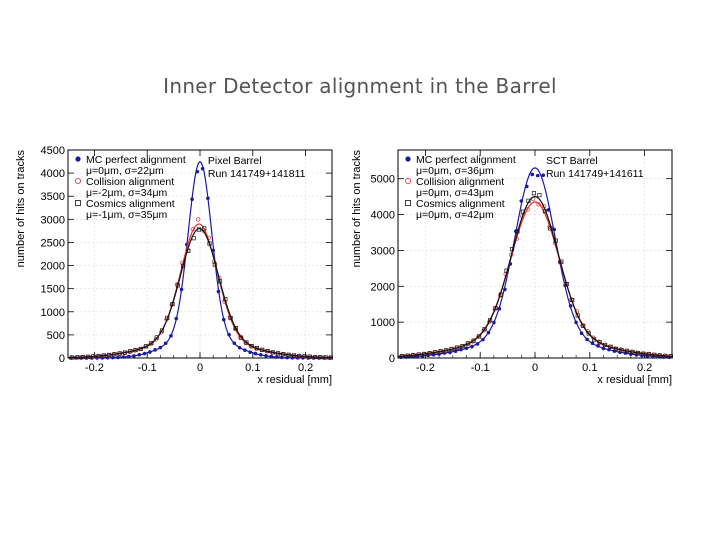  I want to click on y-tick-label: 1500, so click(53, 290).